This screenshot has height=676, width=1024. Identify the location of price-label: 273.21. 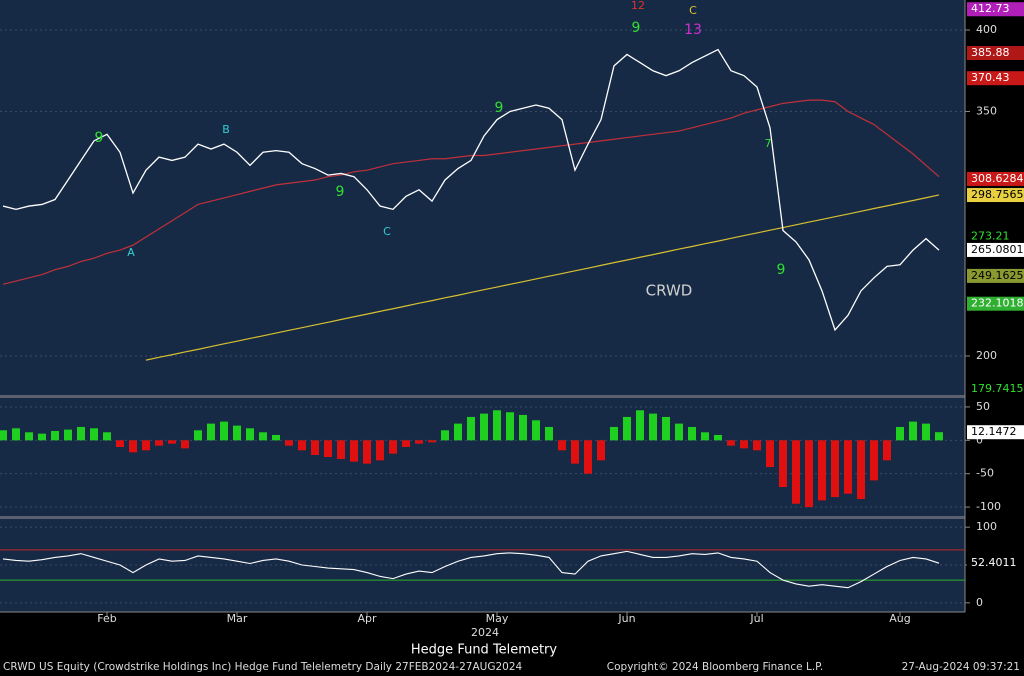
(990, 236).